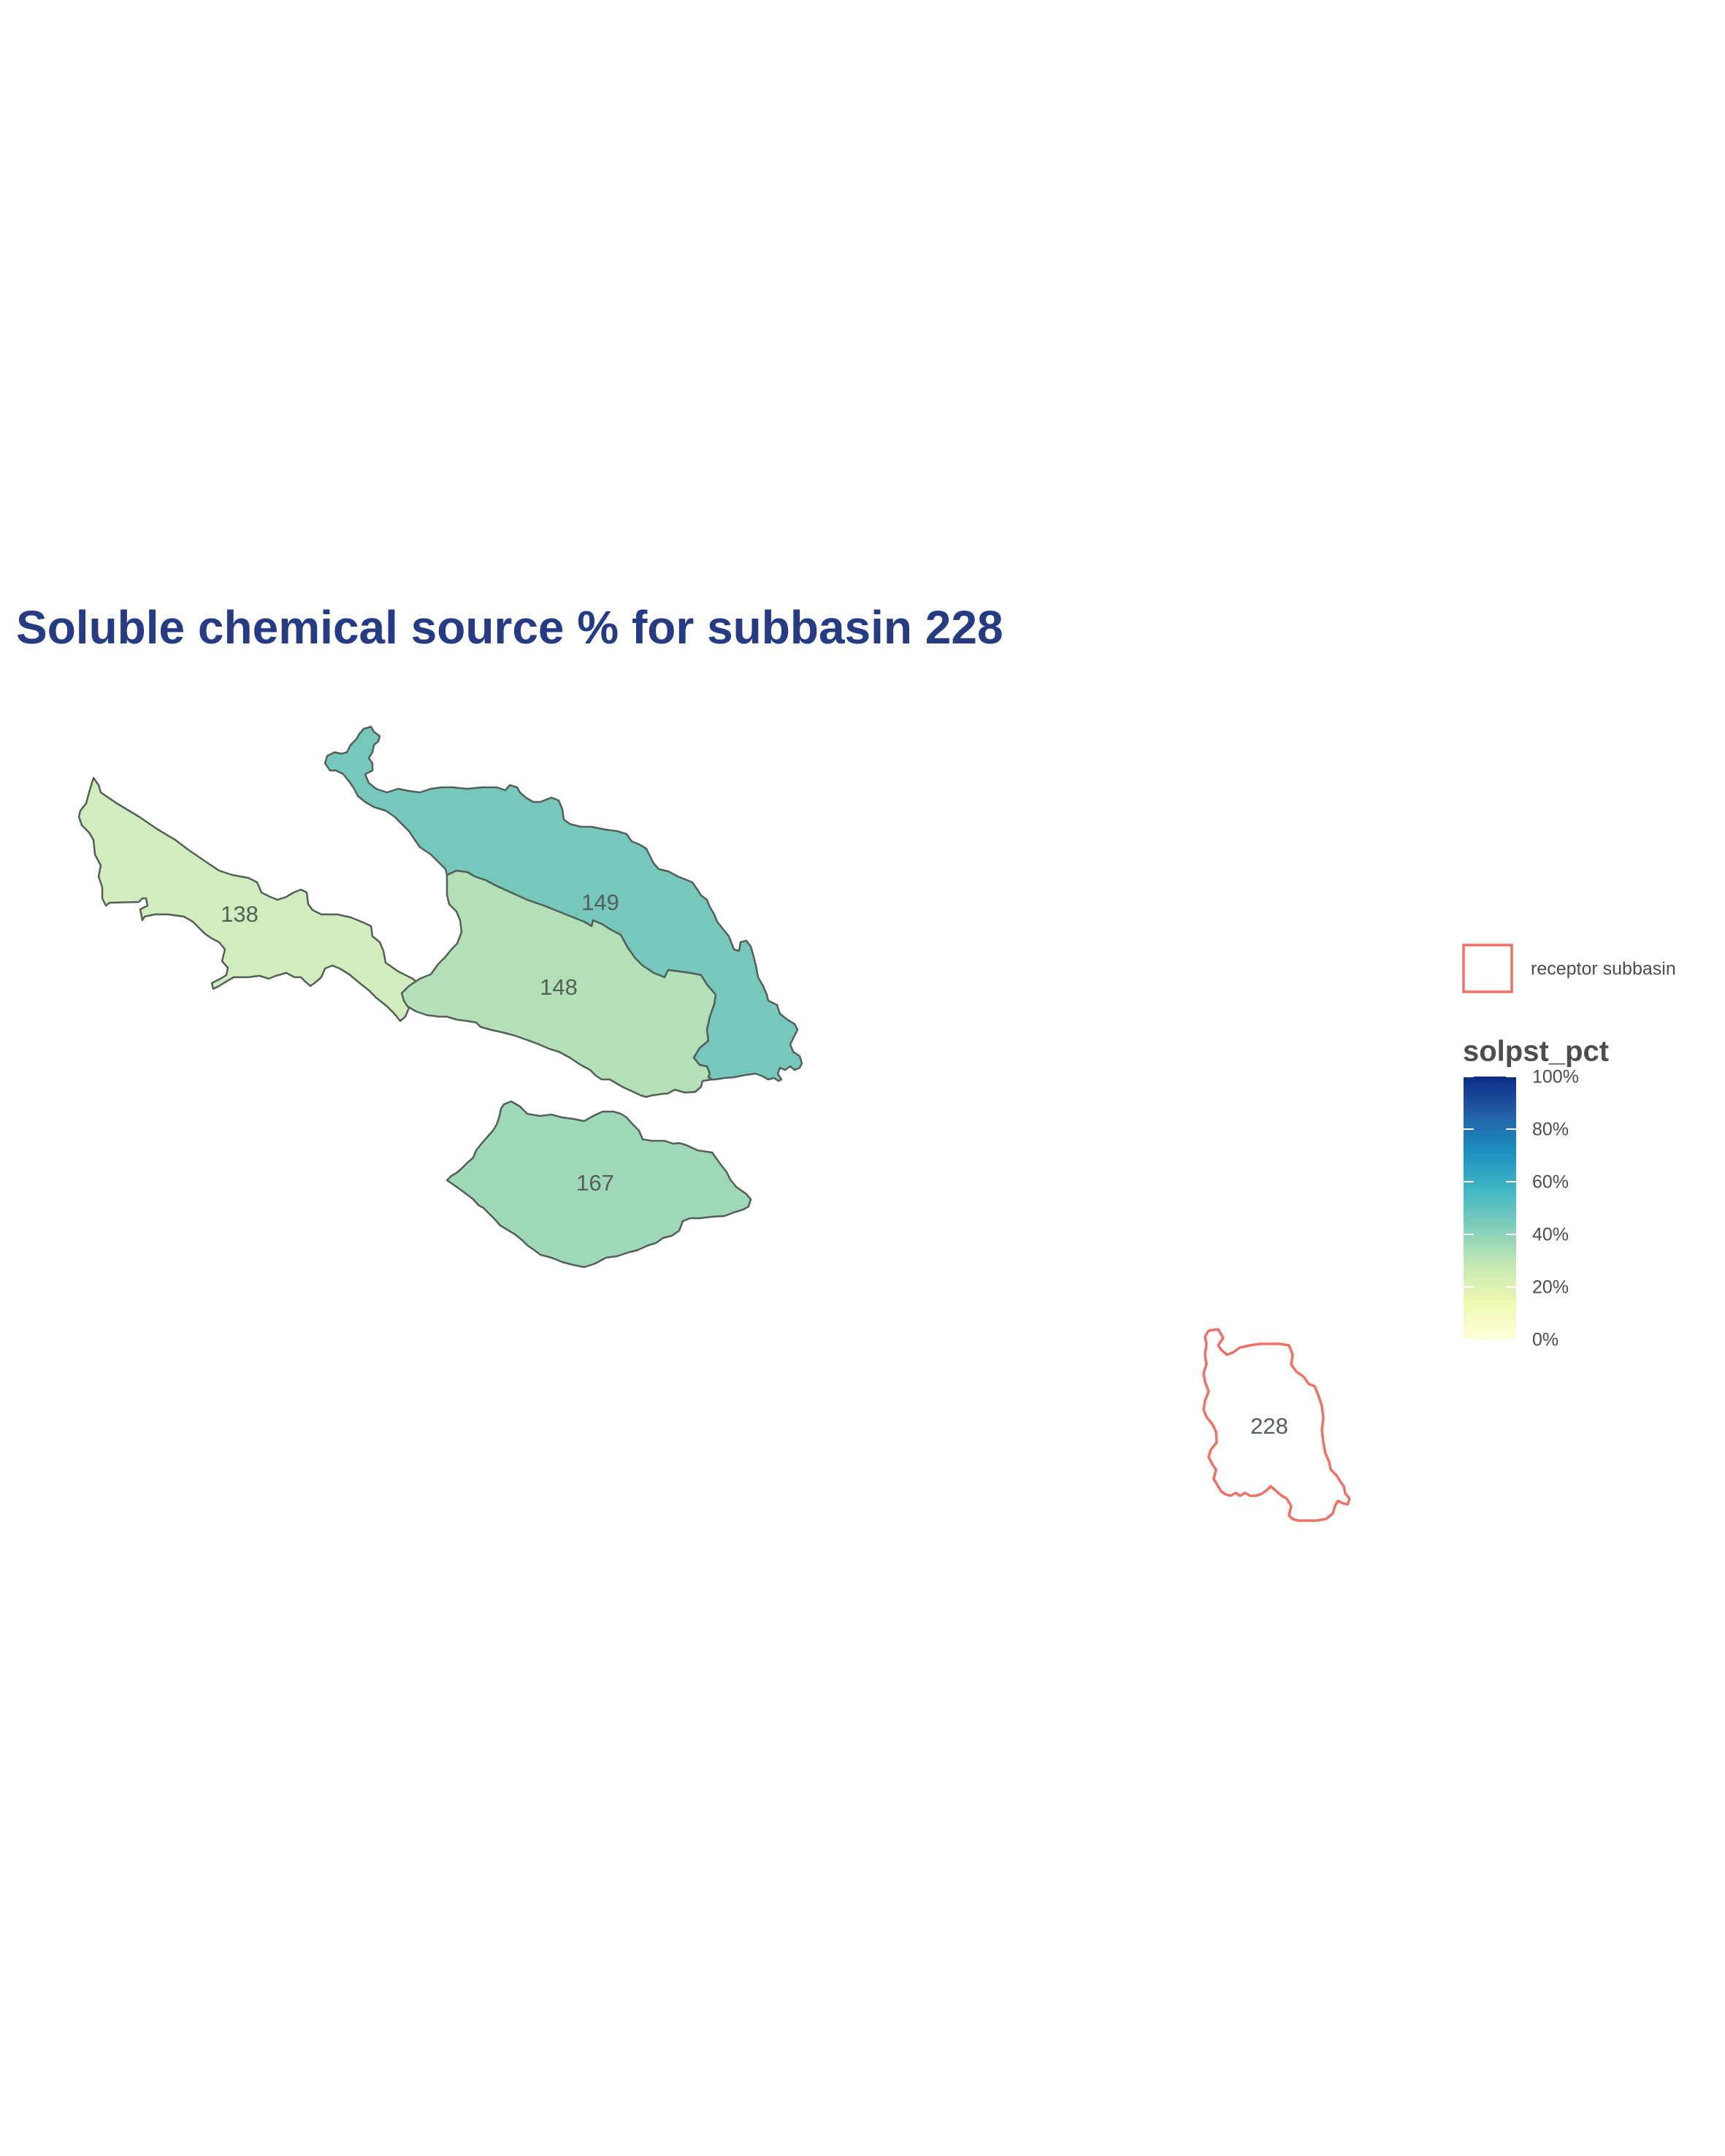 This screenshot has height=2156, width=1725. I want to click on colorbar-tick-label-40: 40%, so click(1550, 1235).